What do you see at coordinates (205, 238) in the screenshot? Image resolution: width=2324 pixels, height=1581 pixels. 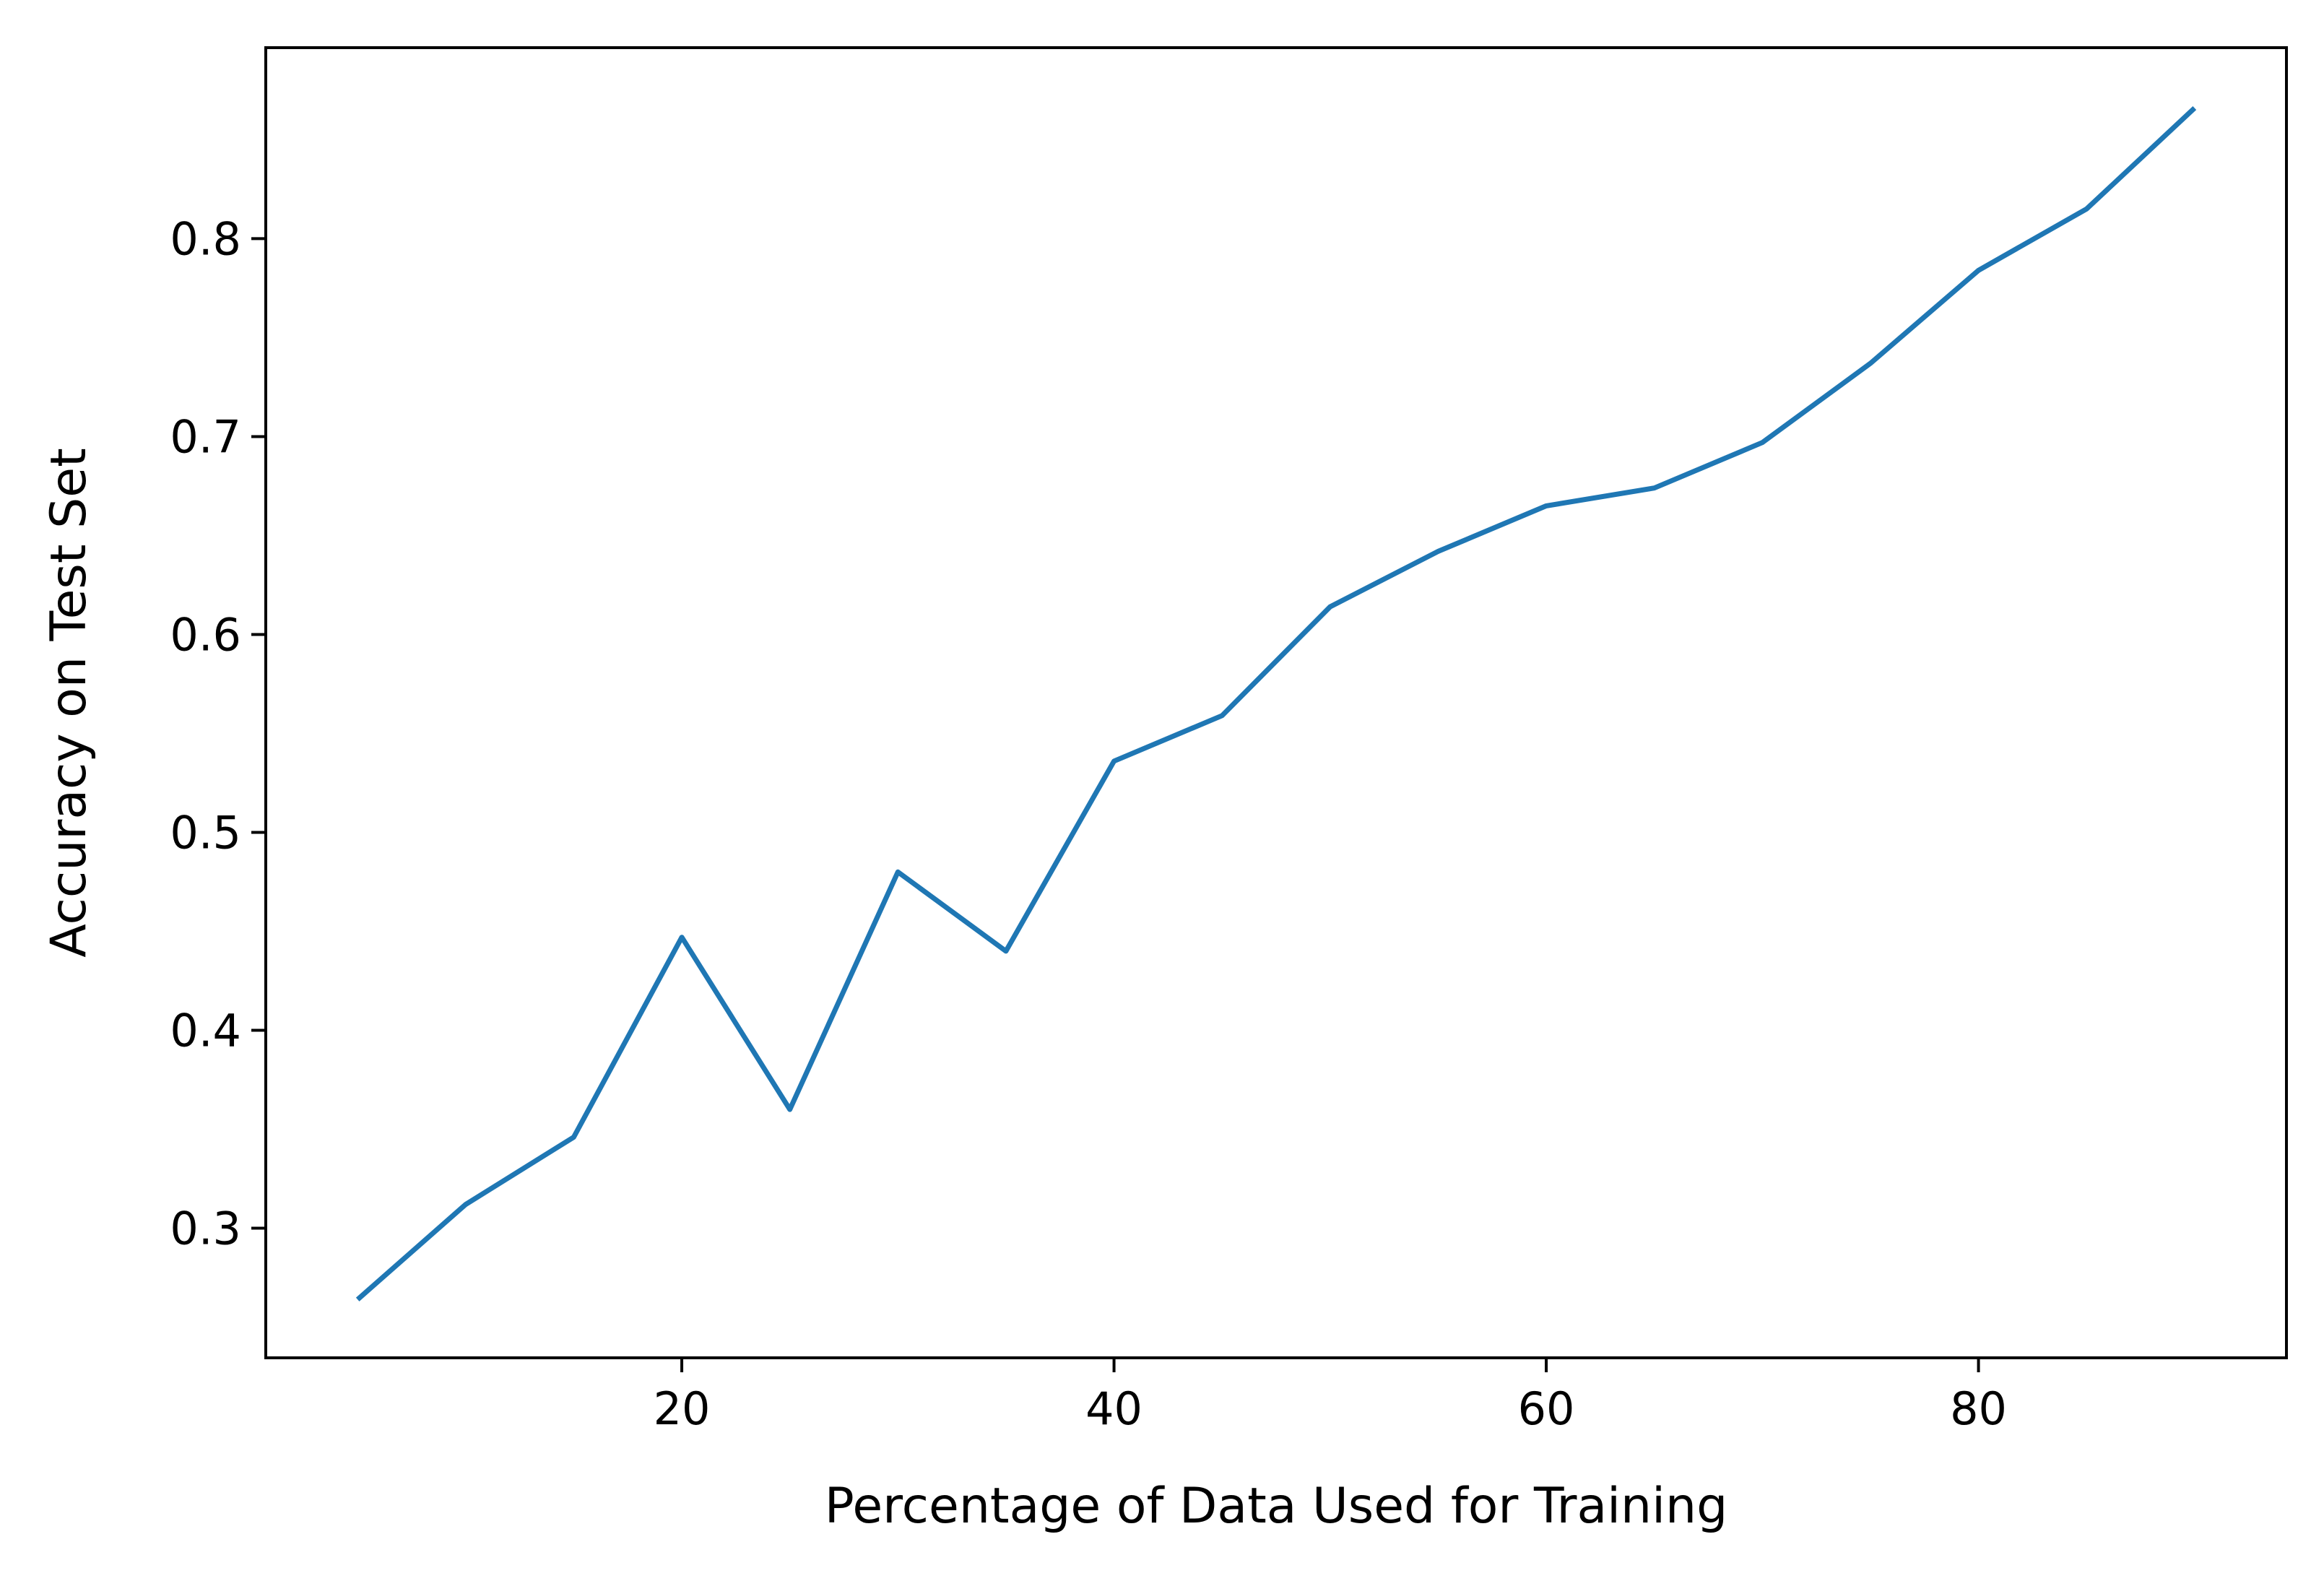 I see `y-tick-label-0.8: 0.8` at bounding box center [205, 238].